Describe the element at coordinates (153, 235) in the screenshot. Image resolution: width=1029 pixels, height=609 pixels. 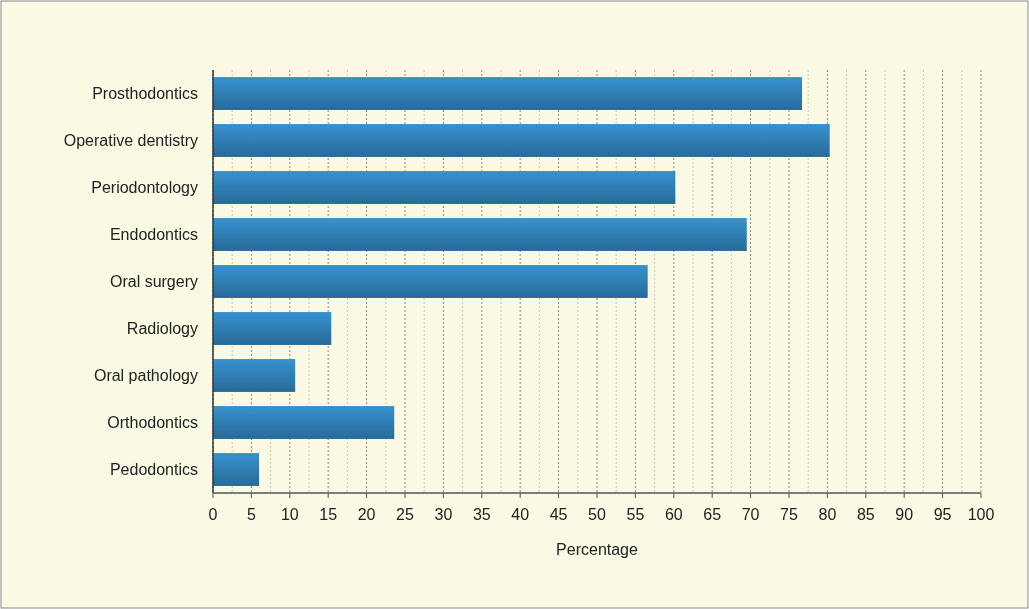
I see `y-tick-label: Endodontics` at that location.